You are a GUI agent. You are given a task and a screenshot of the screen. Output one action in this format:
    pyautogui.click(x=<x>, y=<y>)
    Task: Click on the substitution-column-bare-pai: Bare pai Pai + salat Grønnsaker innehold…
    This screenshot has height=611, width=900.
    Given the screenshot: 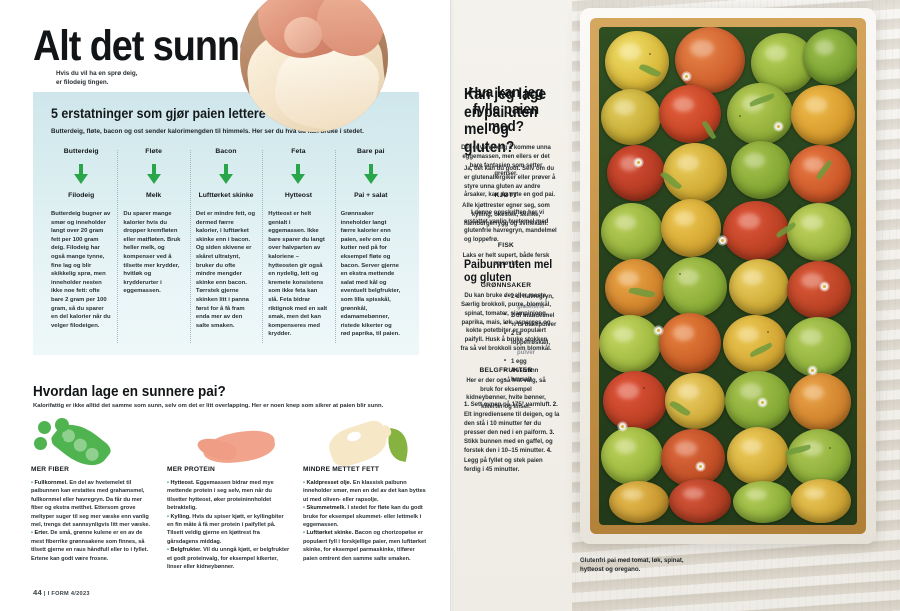 What is the action you would take?
    pyautogui.click(x=370, y=245)
    